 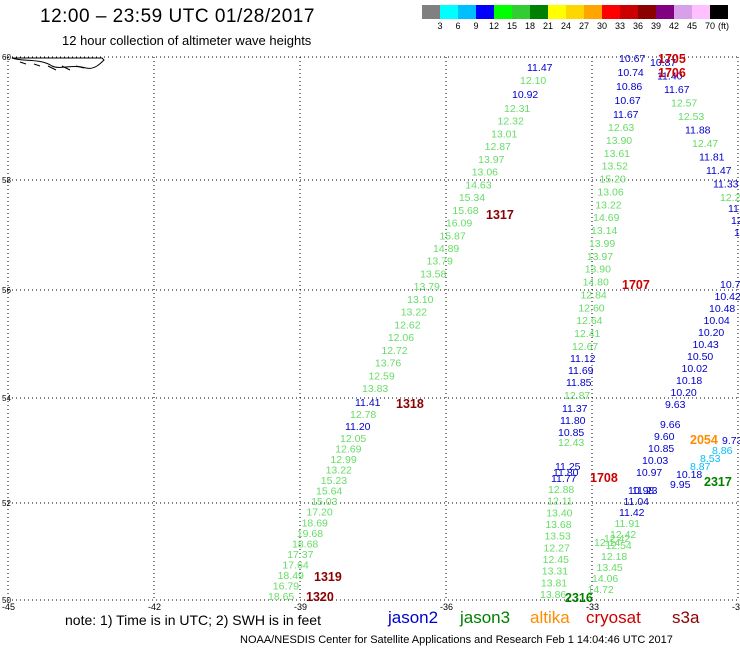 What do you see at coordinates (553, 595) in the screenshot?
I see `swh-reading: 13.86` at bounding box center [553, 595].